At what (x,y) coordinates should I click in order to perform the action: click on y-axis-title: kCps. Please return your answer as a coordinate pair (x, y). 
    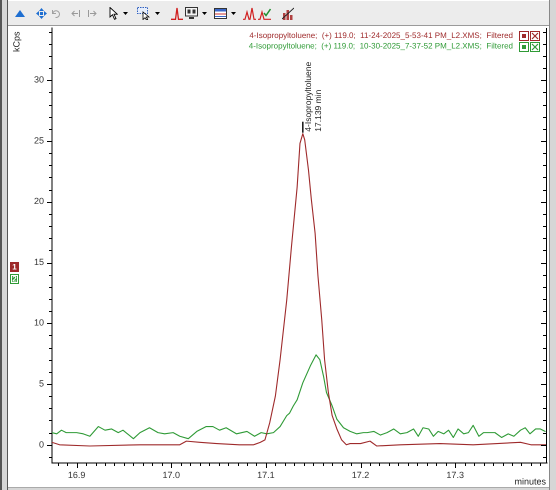
    Looking at the image, I should click on (16, 41).